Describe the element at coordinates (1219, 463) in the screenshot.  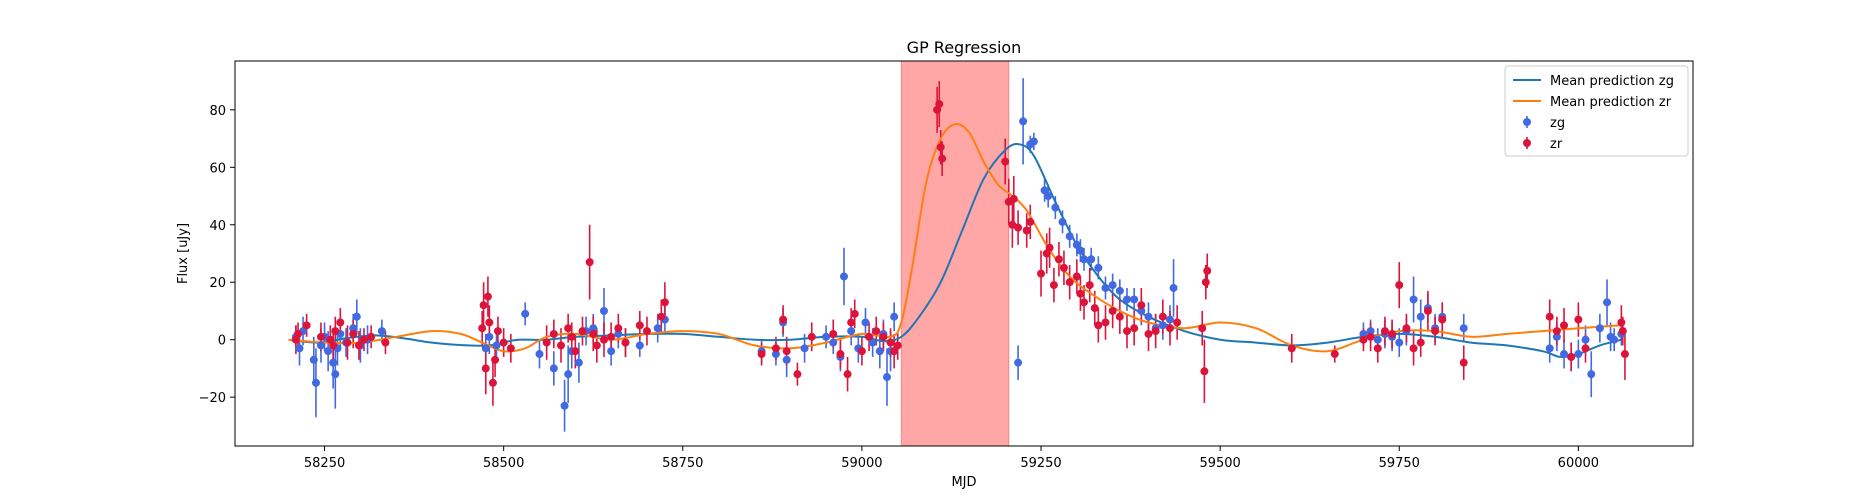
I see `x-tick-label: 59500` at that location.